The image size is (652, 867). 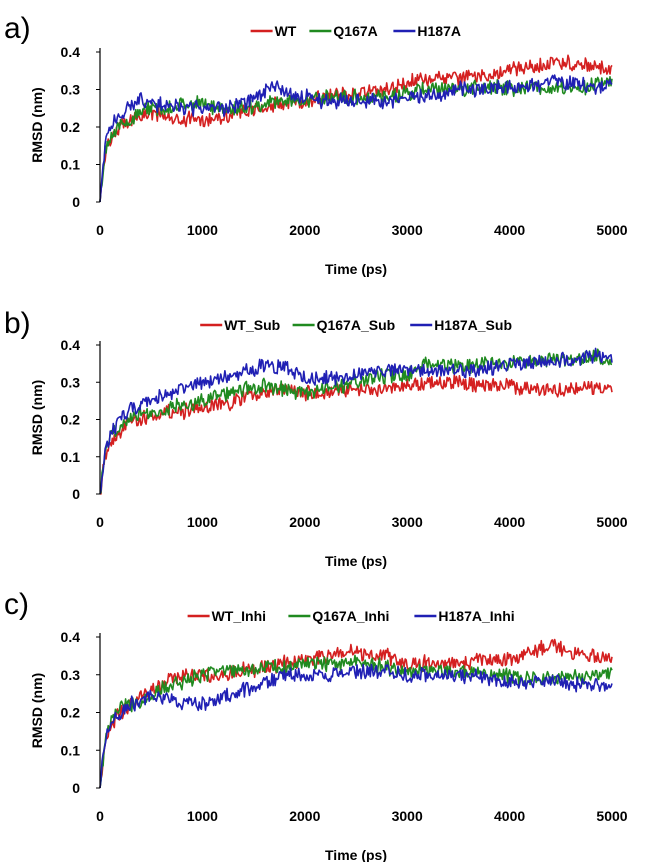 I want to click on series-line-q167a-sub, so click(x=356, y=421).